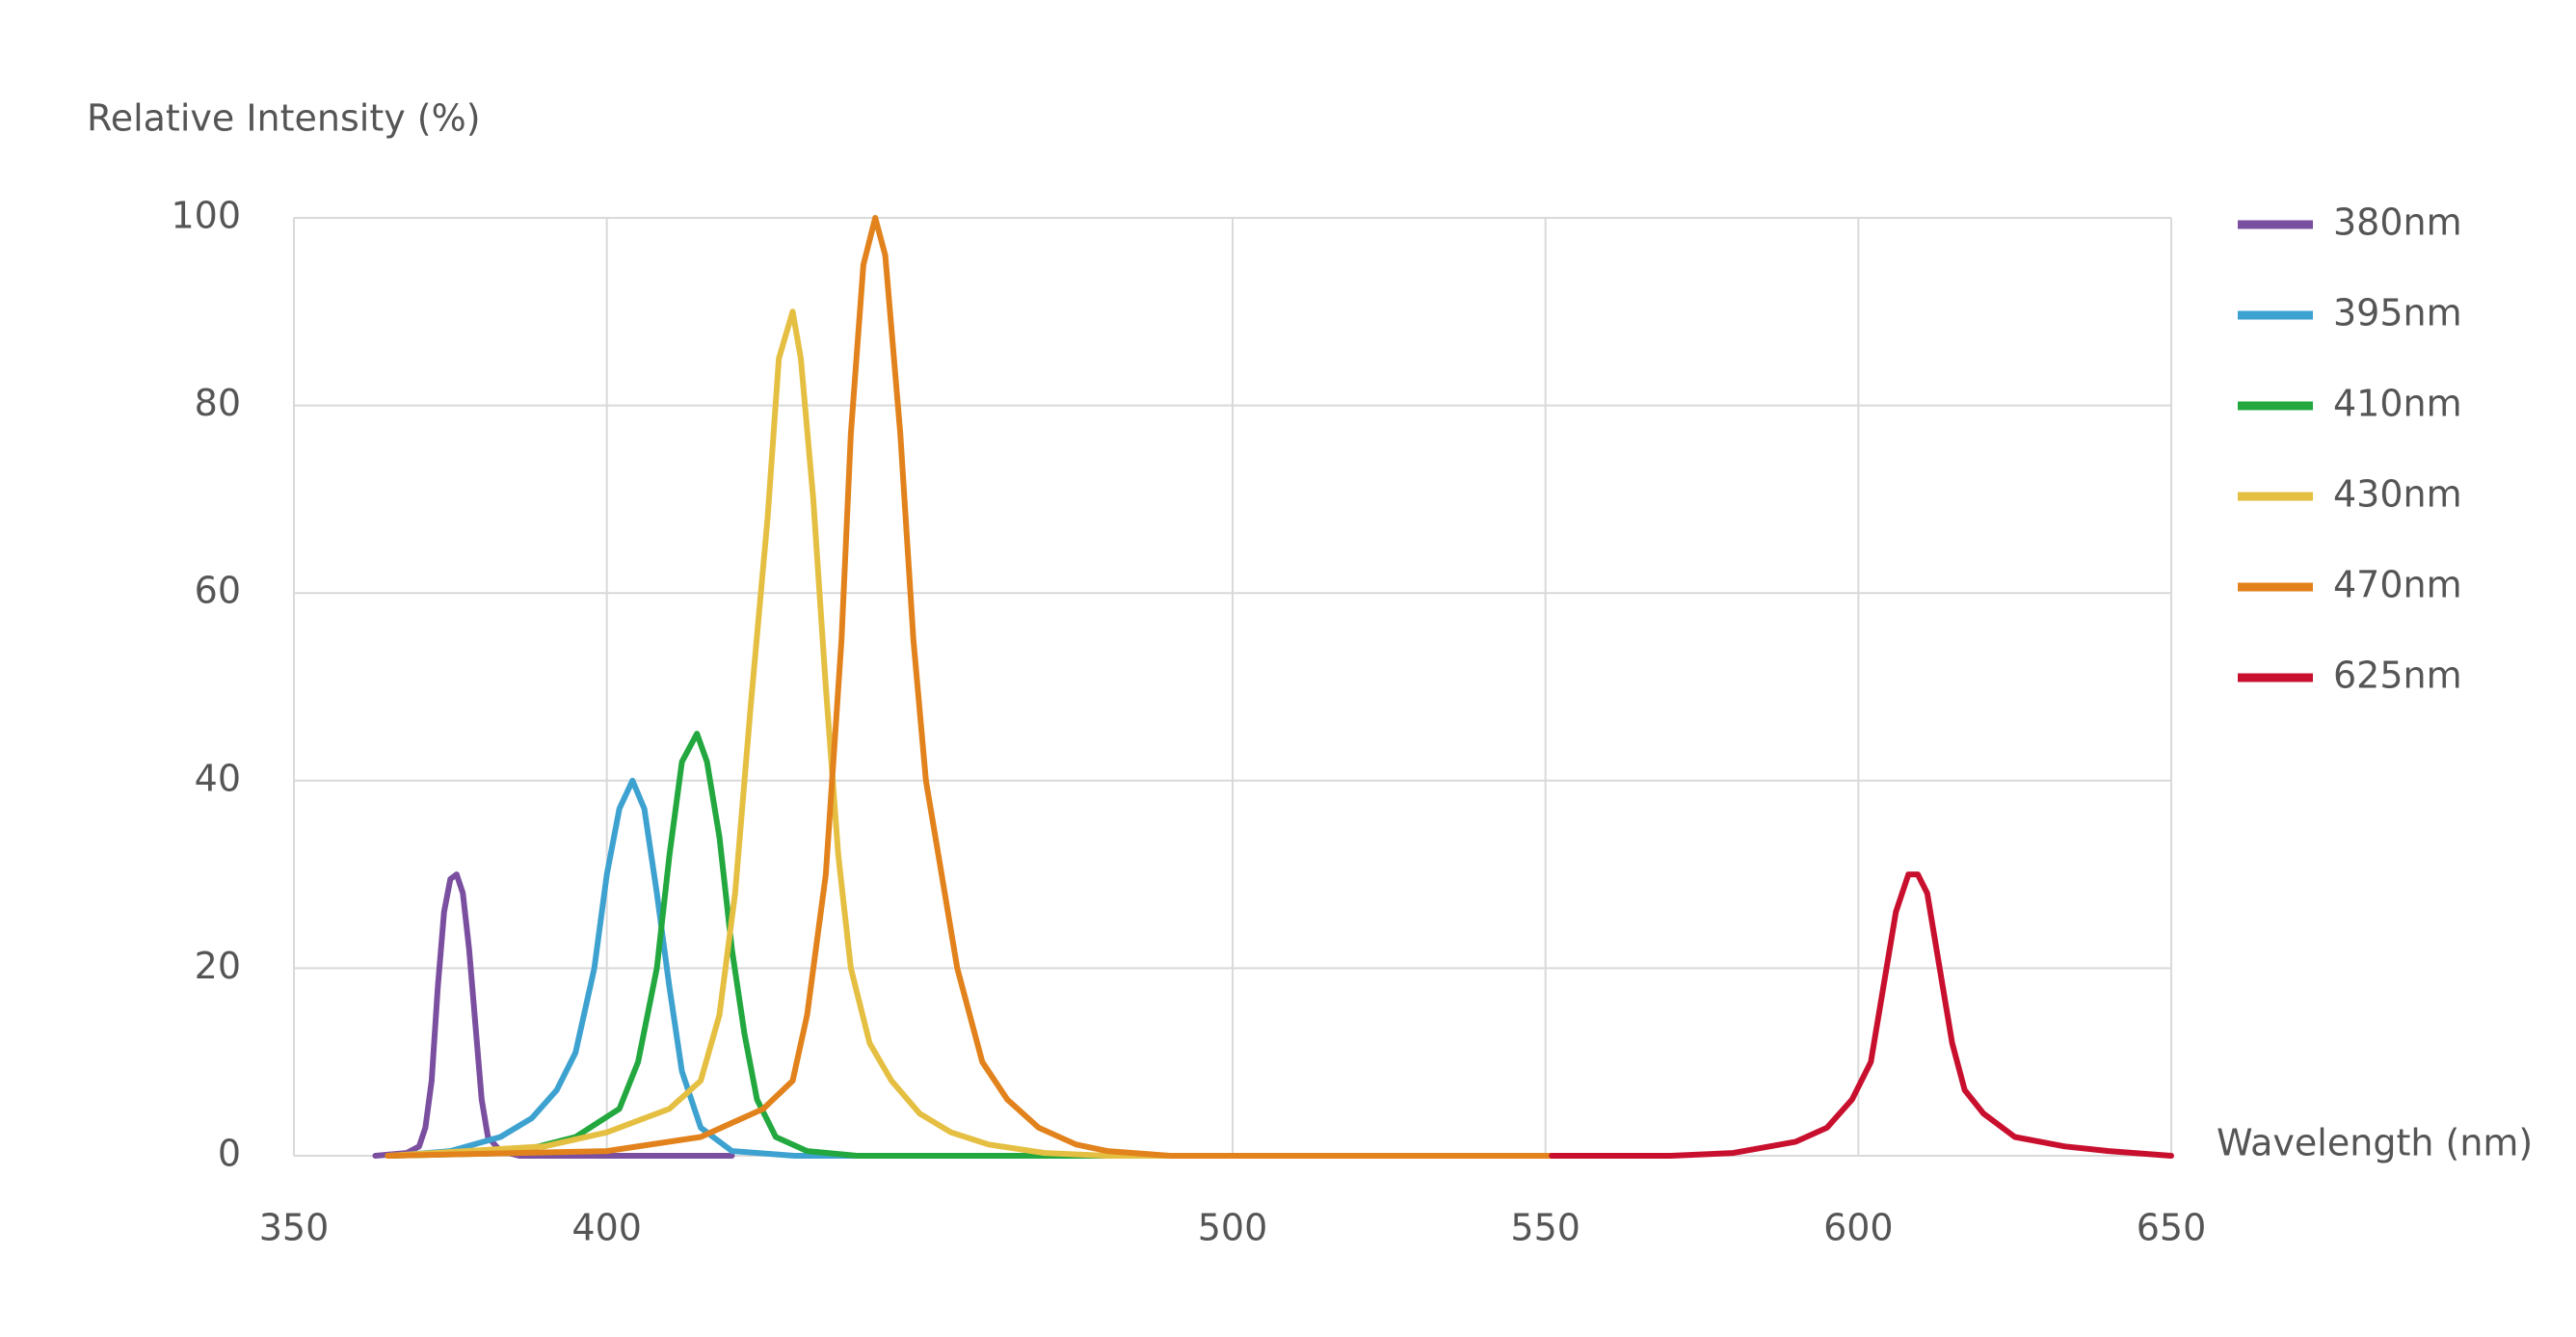 Image resolution: width=2576 pixels, height=1337 pixels. I want to click on y-tick-label: 40, so click(218, 778).